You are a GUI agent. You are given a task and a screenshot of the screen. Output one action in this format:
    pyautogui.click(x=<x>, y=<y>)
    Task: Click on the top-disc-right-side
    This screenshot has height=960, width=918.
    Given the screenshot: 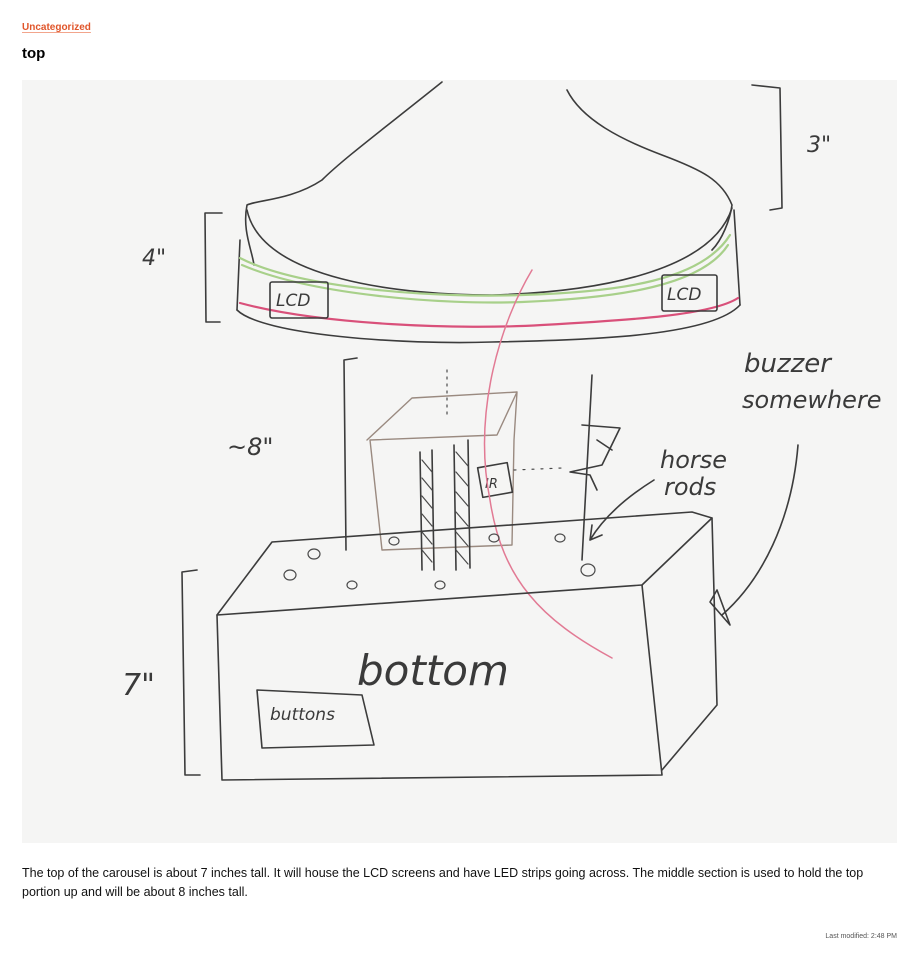 What is the action you would take?
    pyautogui.click(x=737, y=257)
    